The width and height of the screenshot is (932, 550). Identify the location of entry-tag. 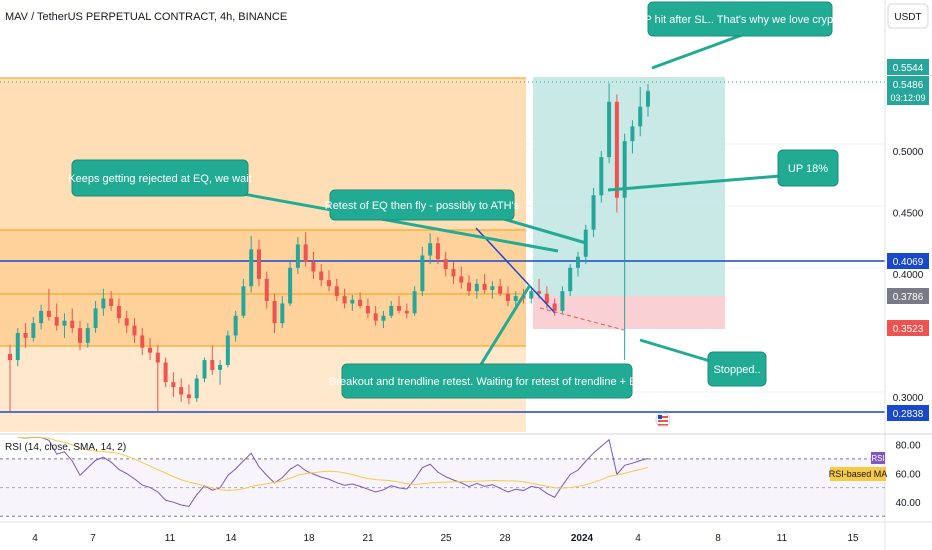
(908, 296).